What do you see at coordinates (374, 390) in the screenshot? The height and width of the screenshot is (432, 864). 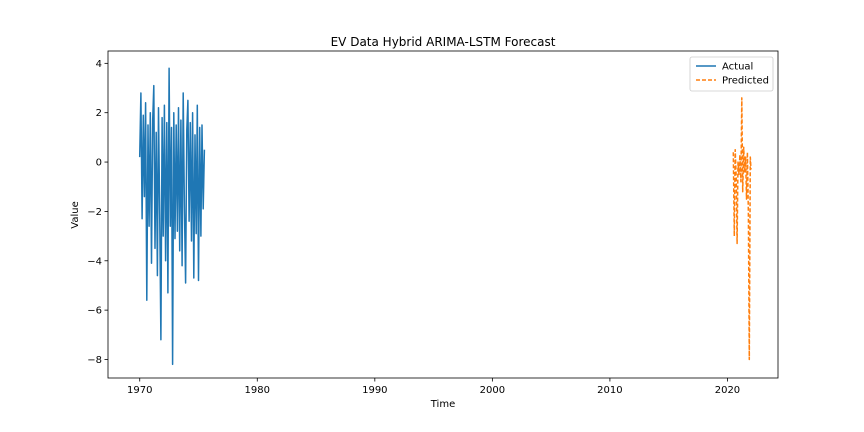 I see `x-tick-label: 1990` at bounding box center [374, 390].